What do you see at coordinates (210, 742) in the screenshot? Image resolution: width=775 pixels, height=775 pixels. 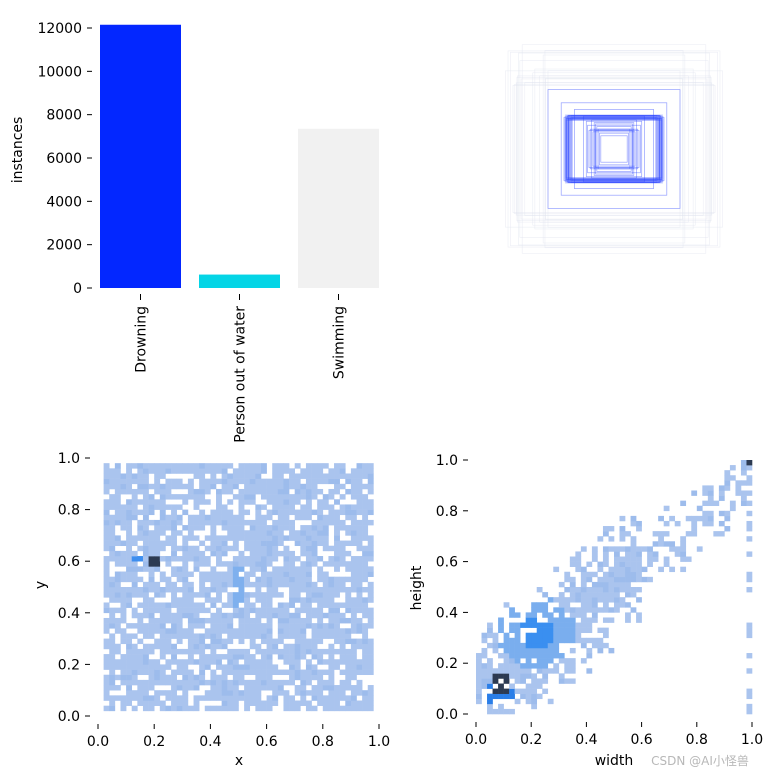 I see `x-tick-label: 0.4` at bounding box center [210, 742].